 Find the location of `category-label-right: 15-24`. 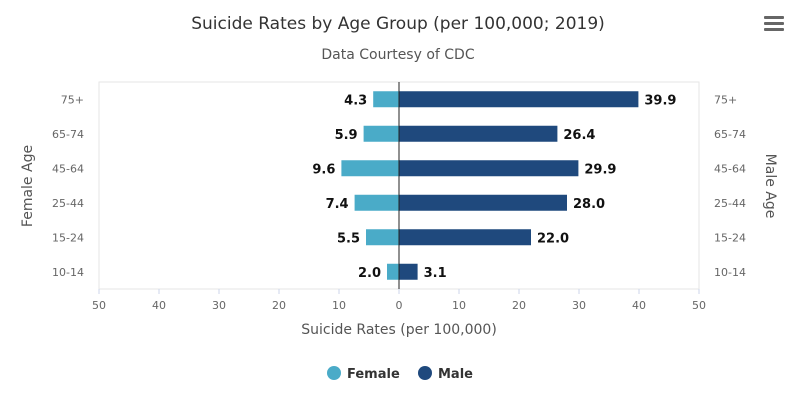

category-label-right: 15-24 is located at coordinates (730, 237).